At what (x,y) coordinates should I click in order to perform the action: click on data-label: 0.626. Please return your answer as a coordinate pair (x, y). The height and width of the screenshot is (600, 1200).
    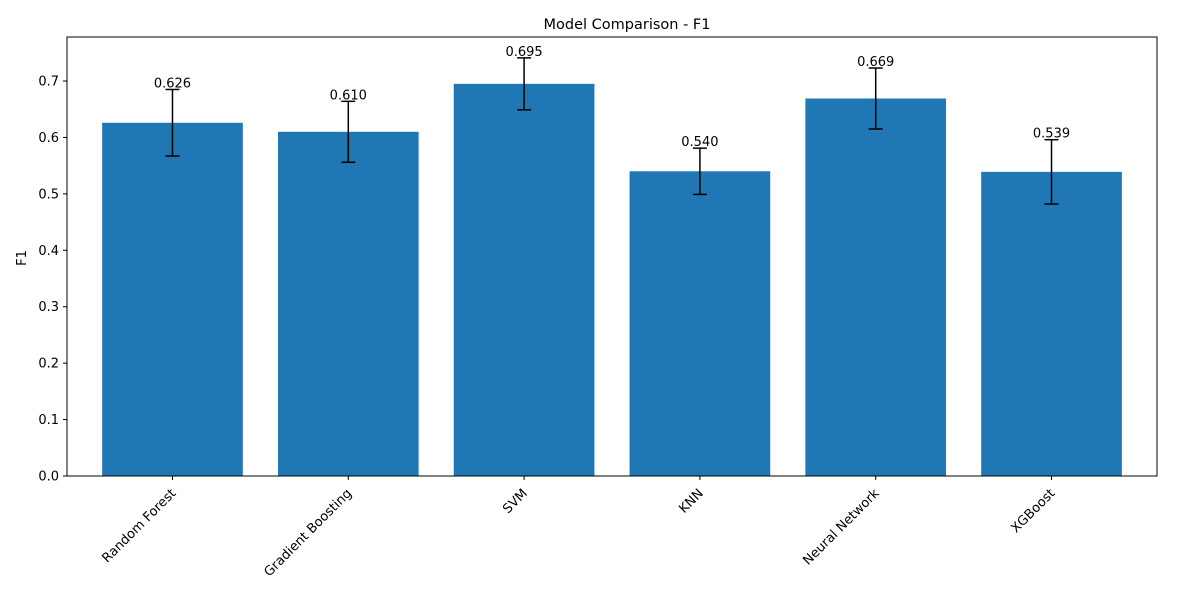
    Looking at the image, I should click on (172, 83).